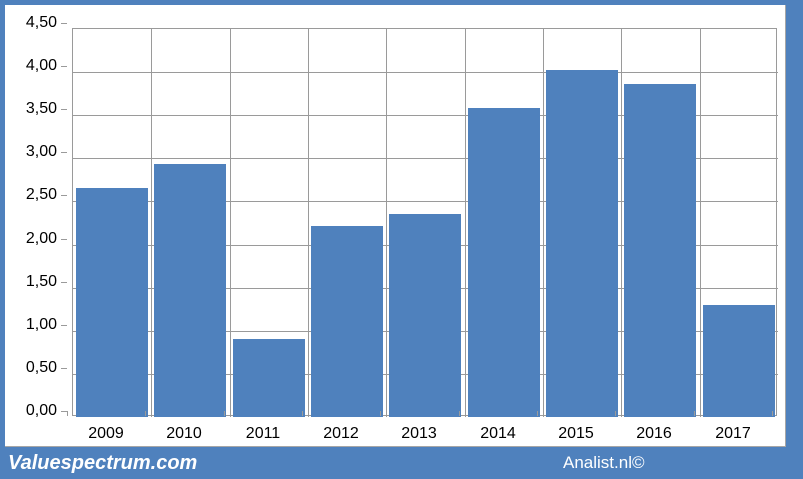 The width and height of the screenshot is (803, 479). What do you see at coordinates (733, 433) in the screenshot?
I see `x-axis-label: 2017` at bounding box center [733, 433].